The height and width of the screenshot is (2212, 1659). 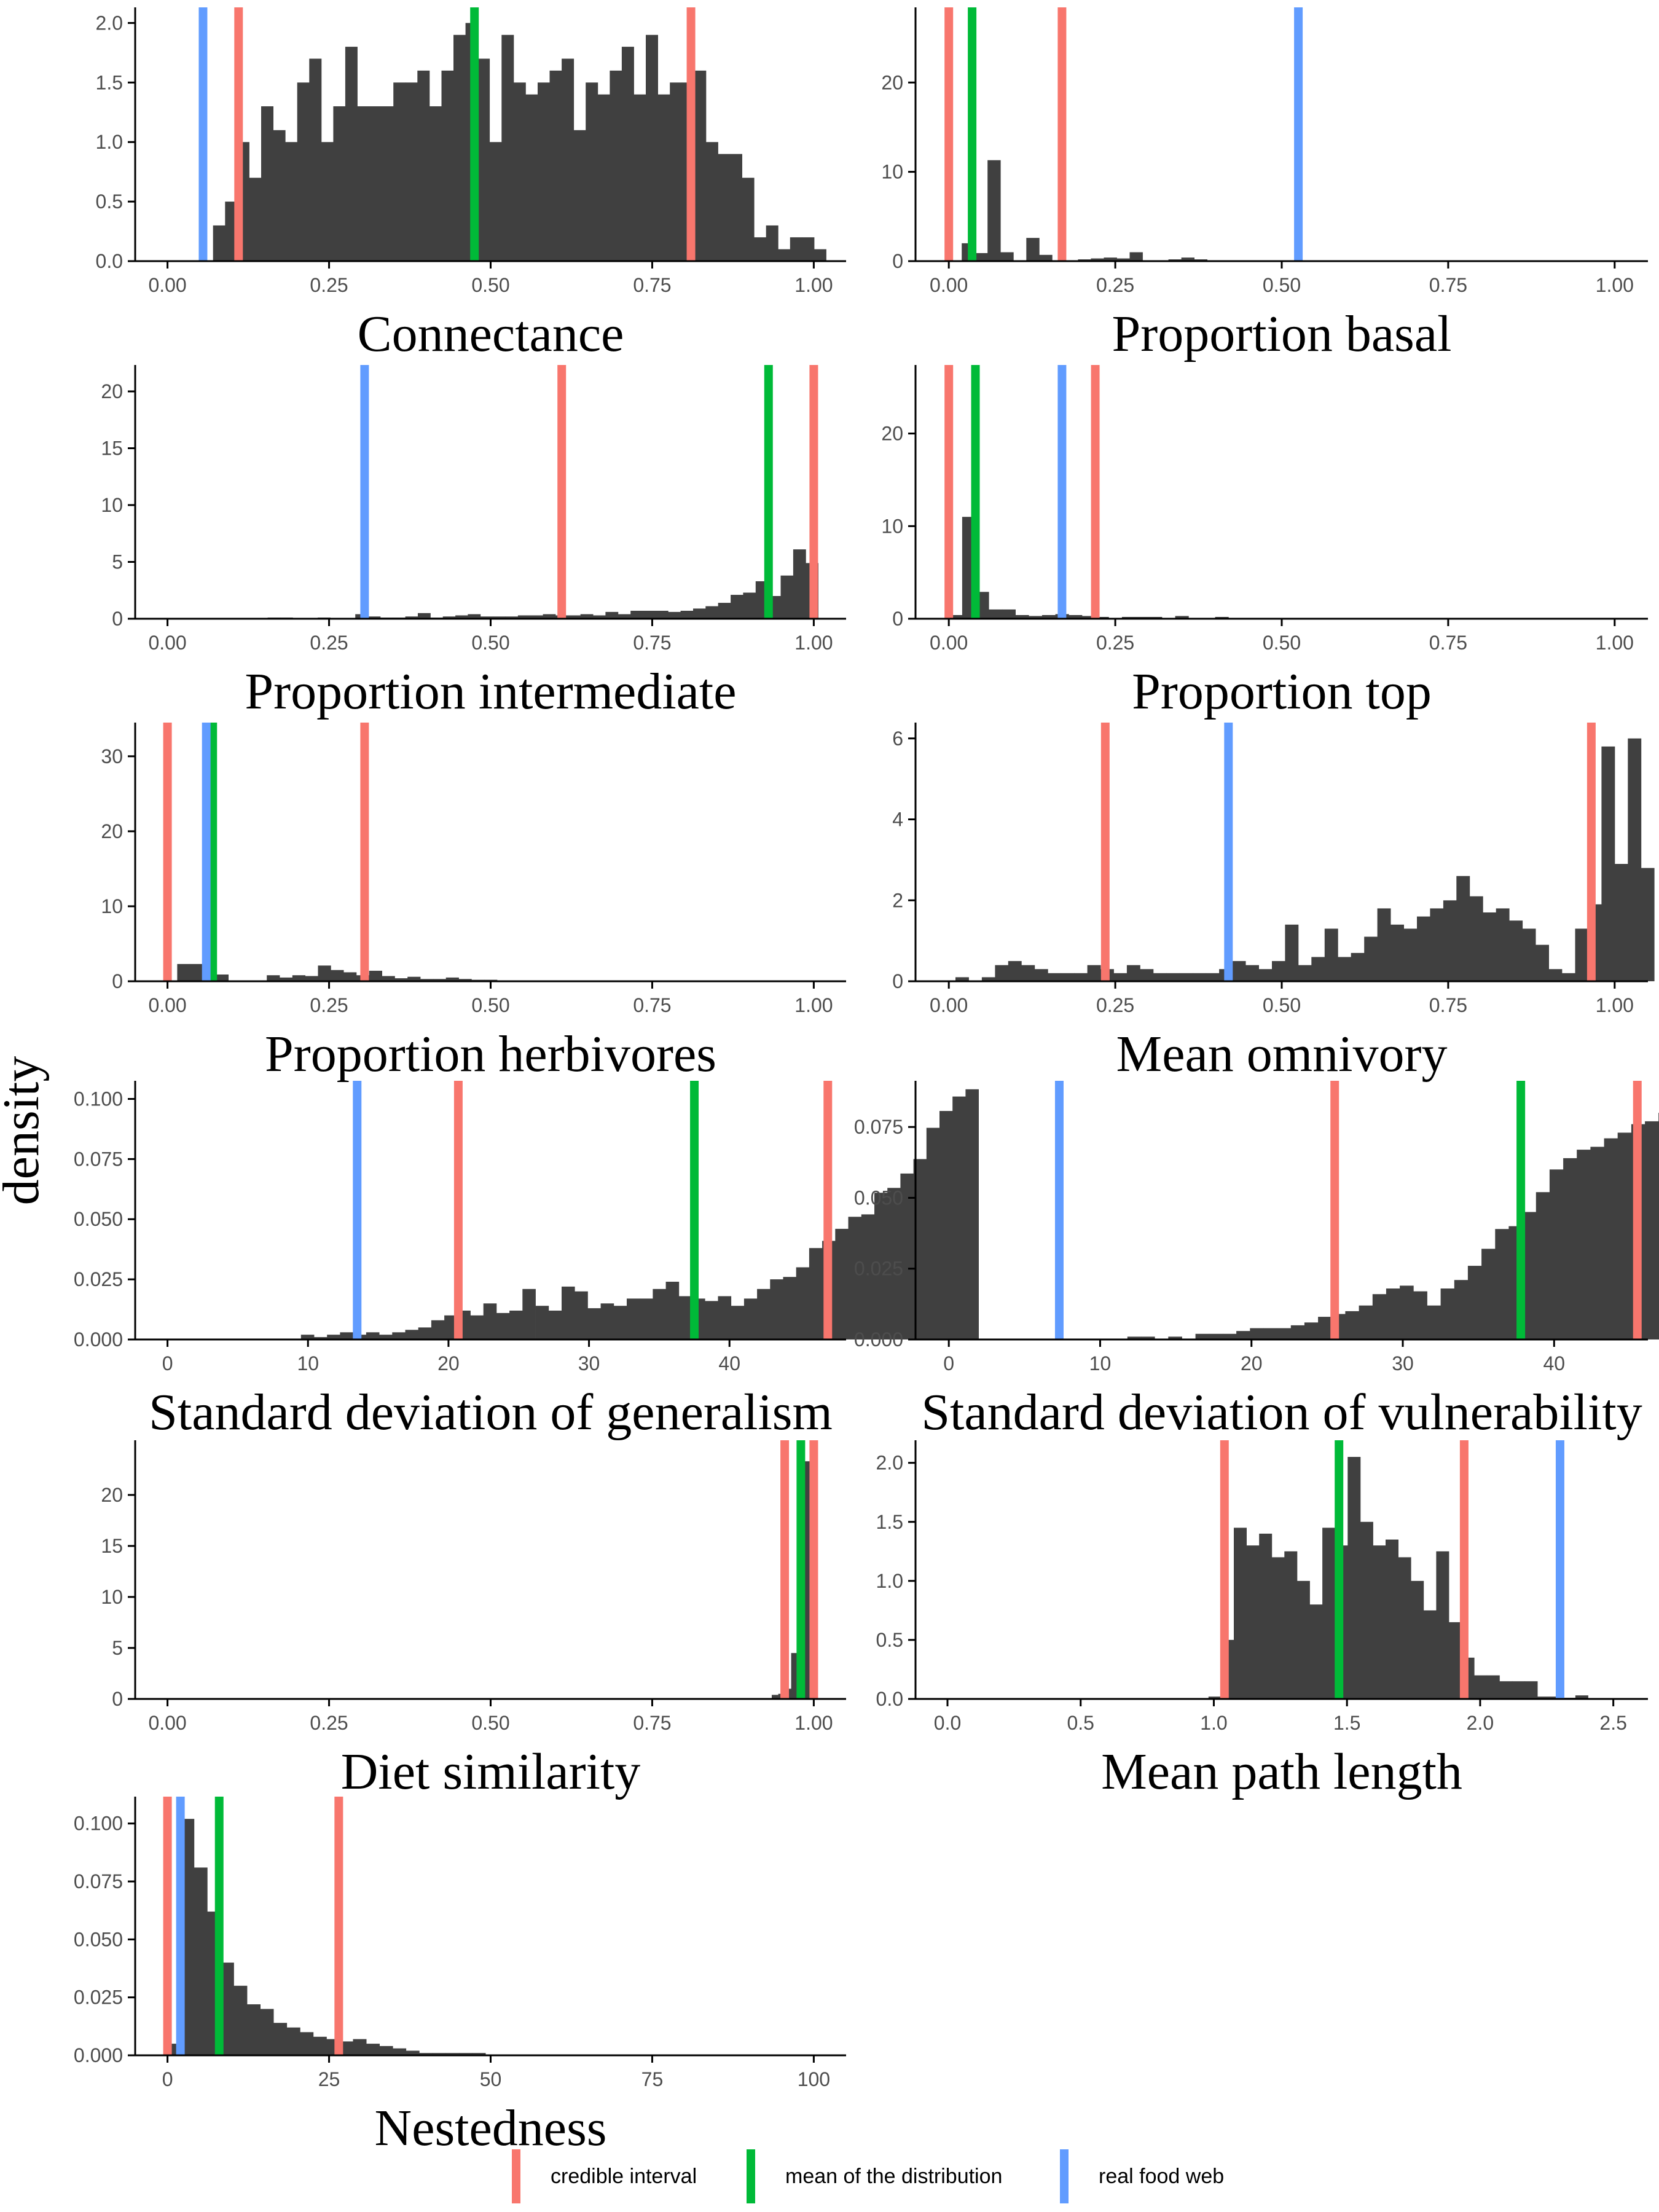 I want to click on panel-title-proportion-intermediate: Proportion intermediate, so click(x=490, y=691).